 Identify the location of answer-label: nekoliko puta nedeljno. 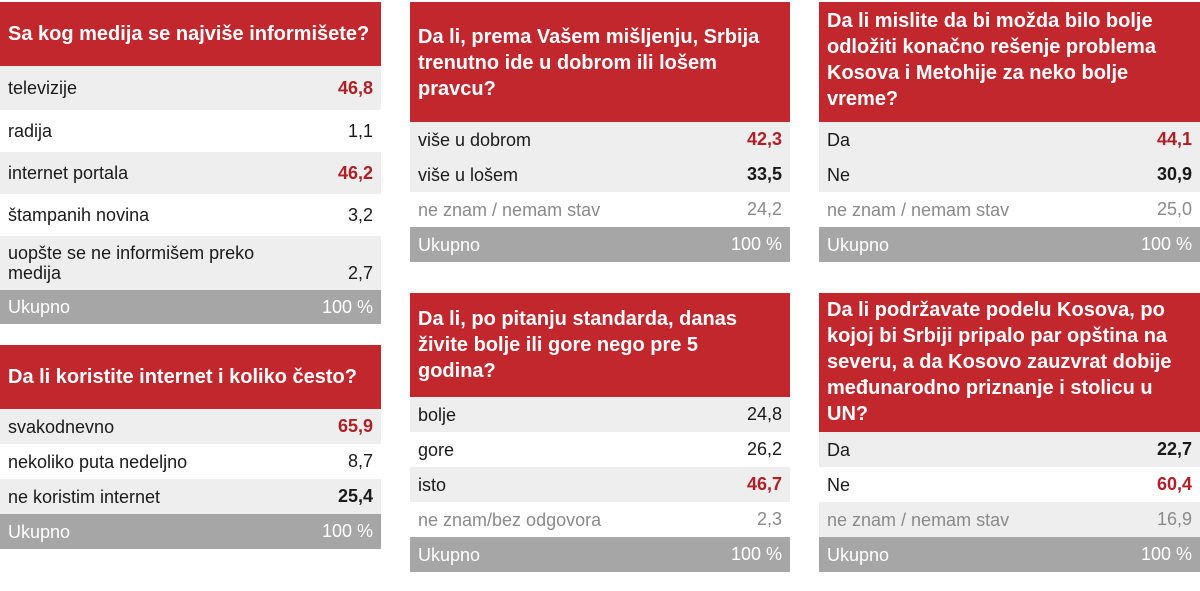
(98, 461).